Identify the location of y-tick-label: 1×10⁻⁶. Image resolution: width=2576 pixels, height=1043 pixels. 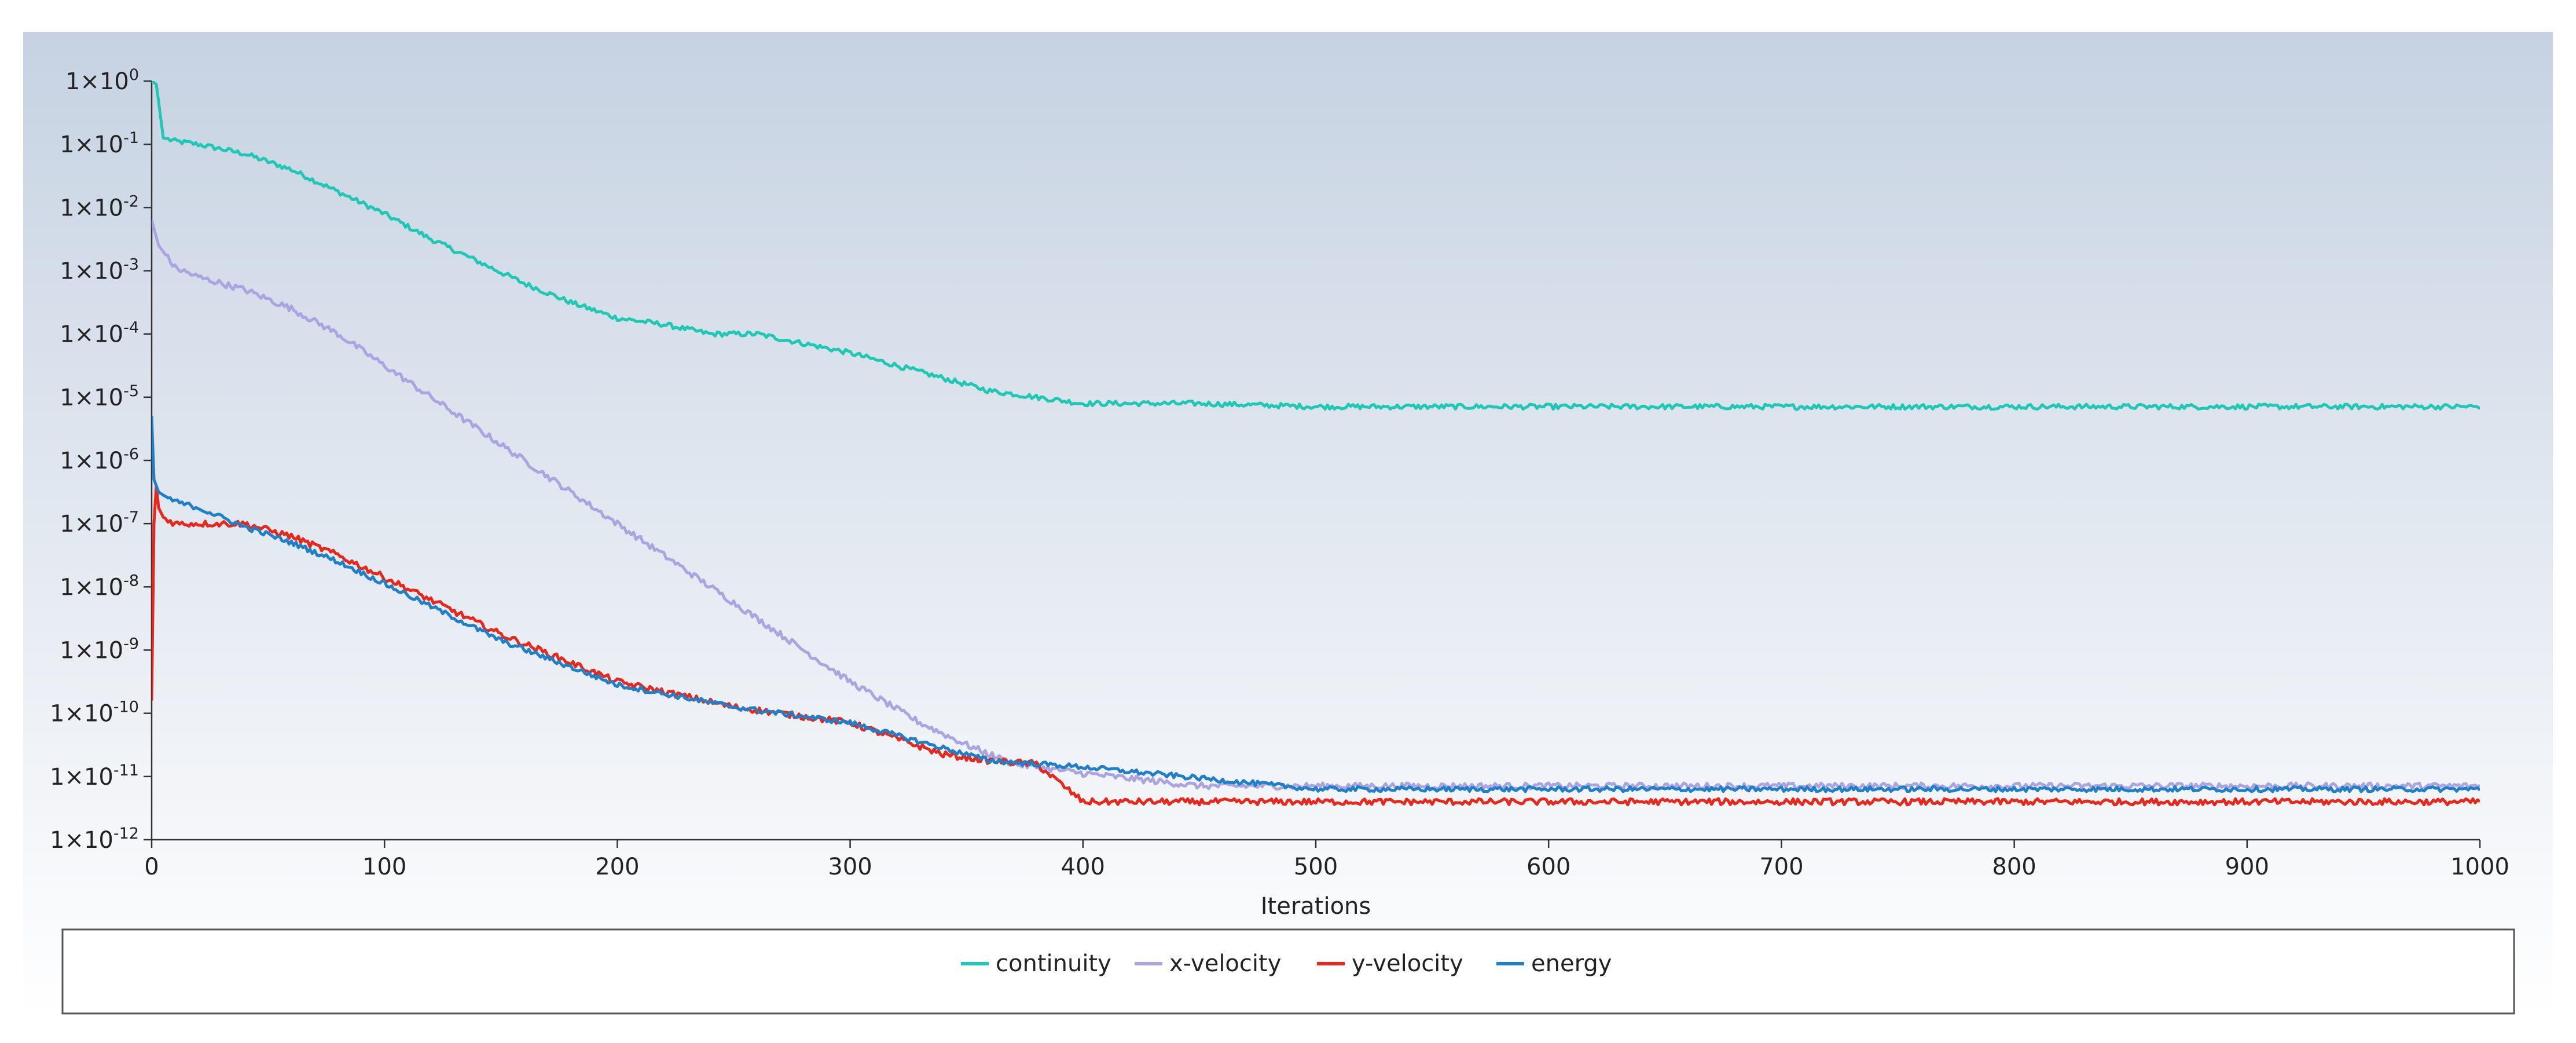
(99, 460).